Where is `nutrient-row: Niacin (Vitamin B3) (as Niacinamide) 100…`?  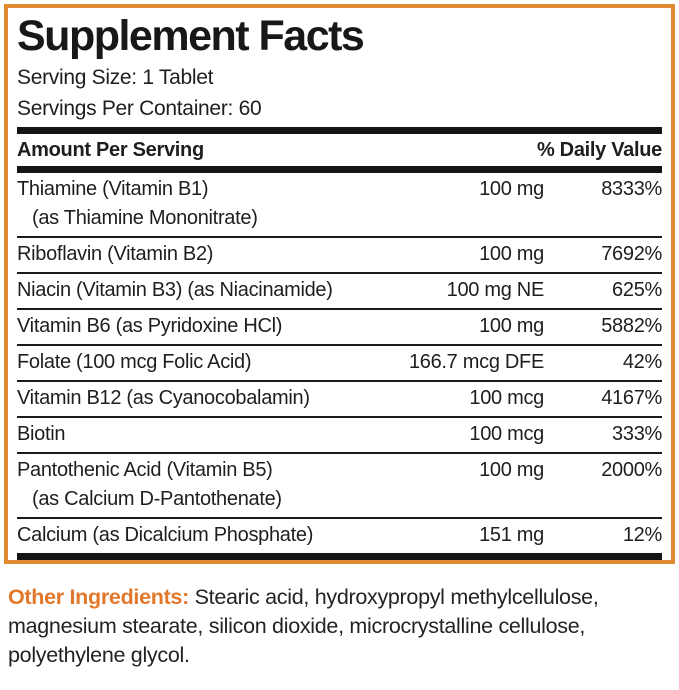
nutrient-row: Niacin (Vitamin B3) (as Niacinamide) 100… is located at coordinates (339, 290).